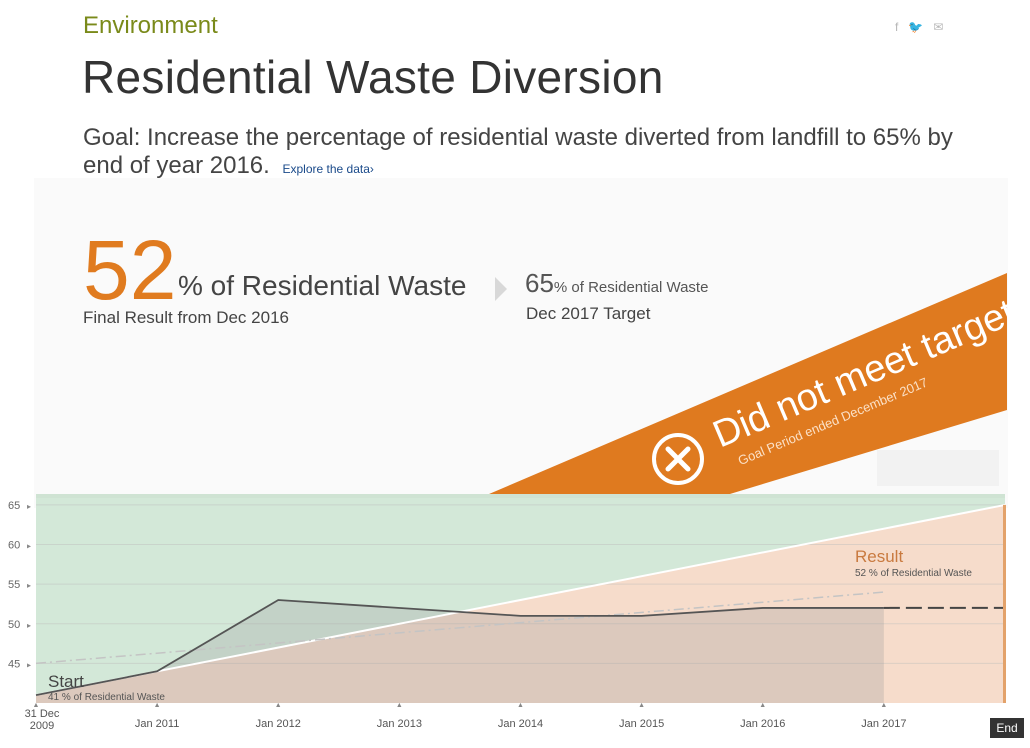 Image resolution: width=1030 pixels, height=748 pixels. Describe the element at coordinates (278, 724) in the screenshot. I see `x-tick-label: Jan 2012` at that location.